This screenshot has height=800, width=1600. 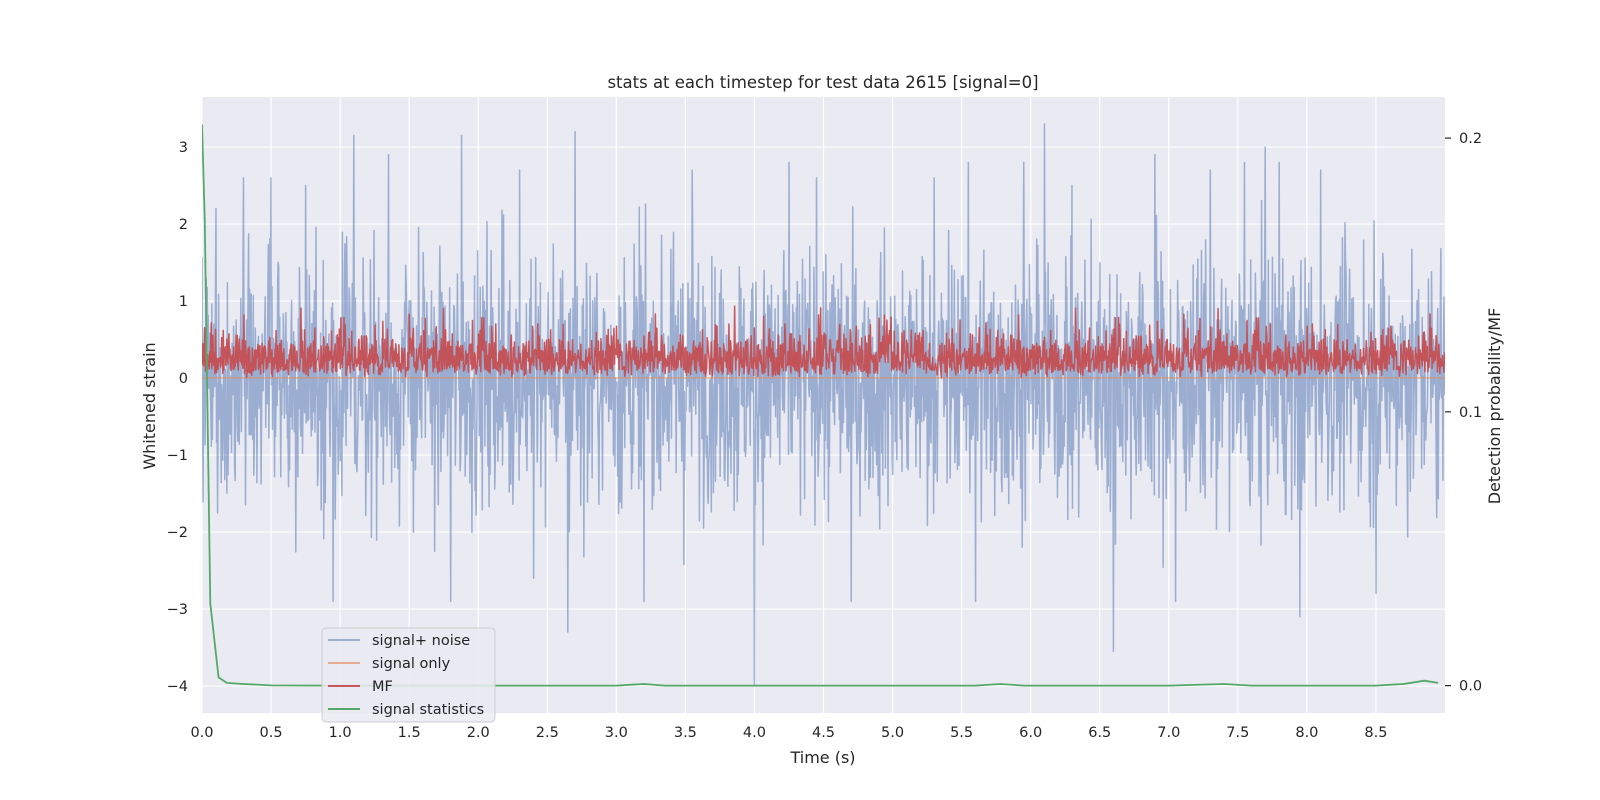 I want to click on y-axis-right: 0.2 0.1 0.0, so click(x=1463, y=413).